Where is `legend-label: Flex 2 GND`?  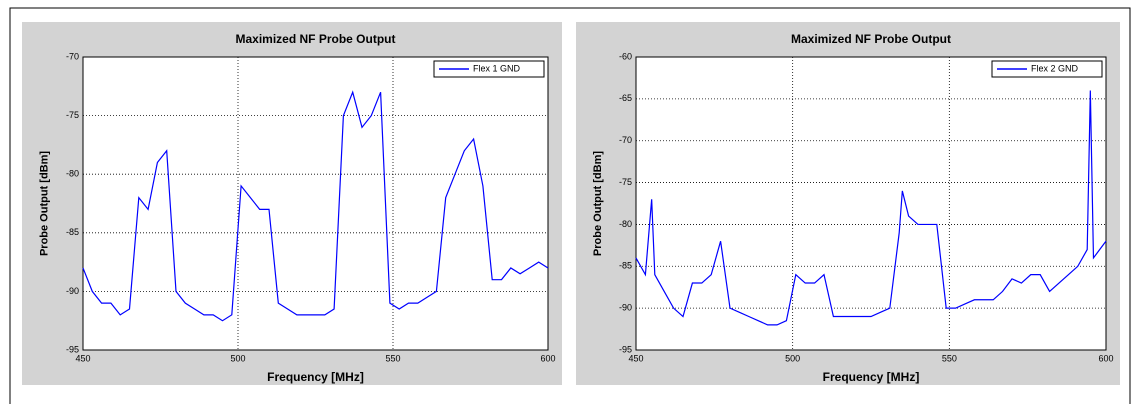 legend-label: Flex 2 GND is located at coordinates (1055, 68).